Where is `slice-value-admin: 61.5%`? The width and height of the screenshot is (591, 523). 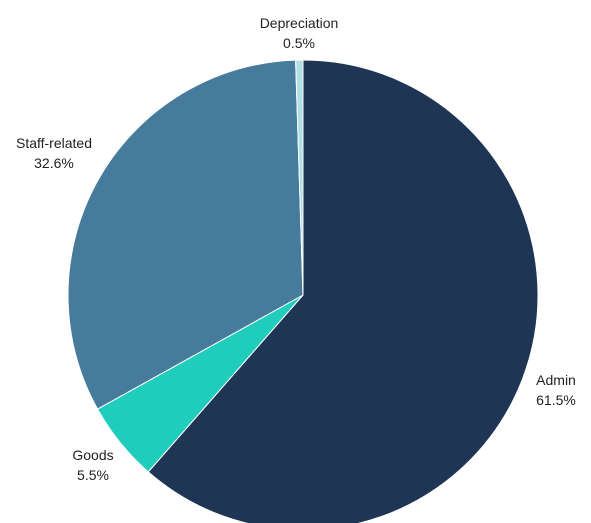
slice-value-admin: 61.5% is located at coordinates (556, 400).